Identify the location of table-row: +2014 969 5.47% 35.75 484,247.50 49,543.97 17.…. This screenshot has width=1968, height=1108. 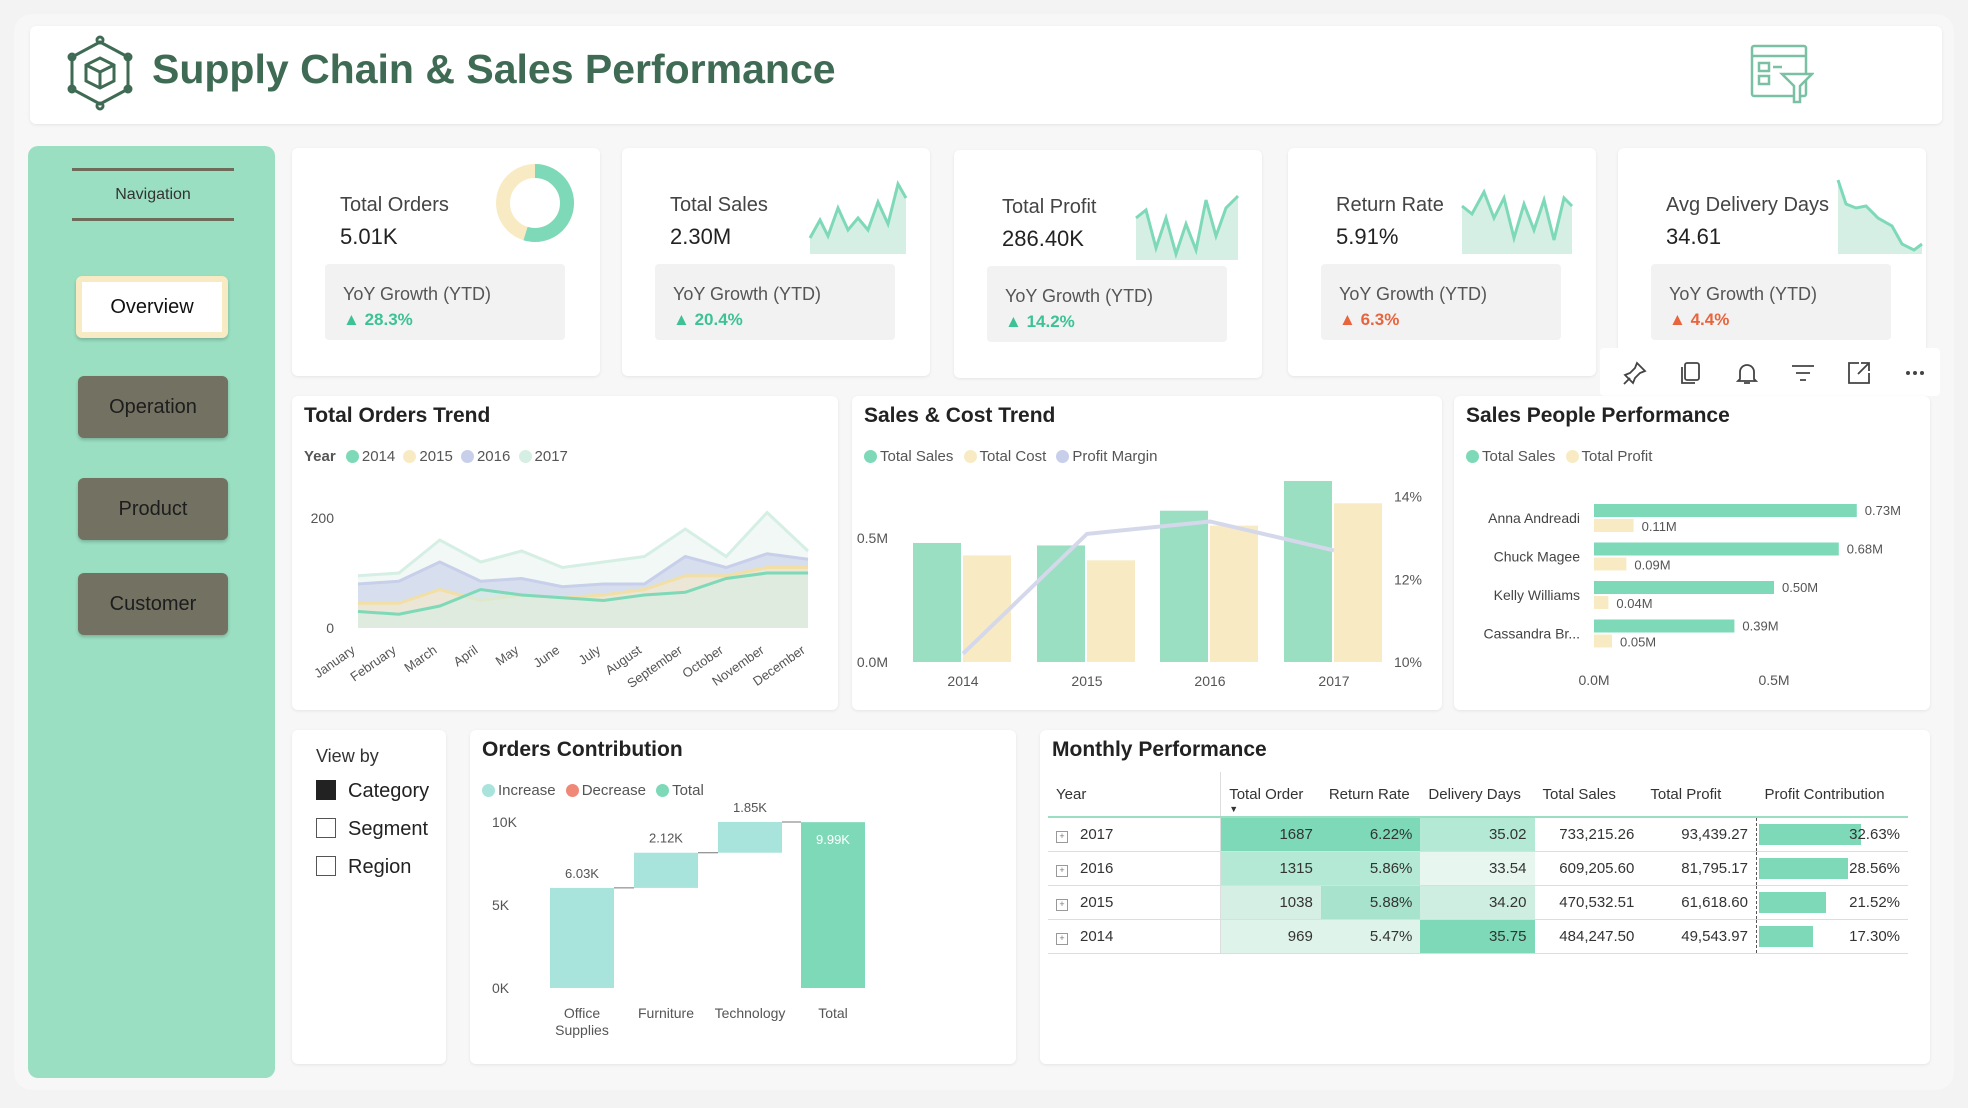
(1478, 936).